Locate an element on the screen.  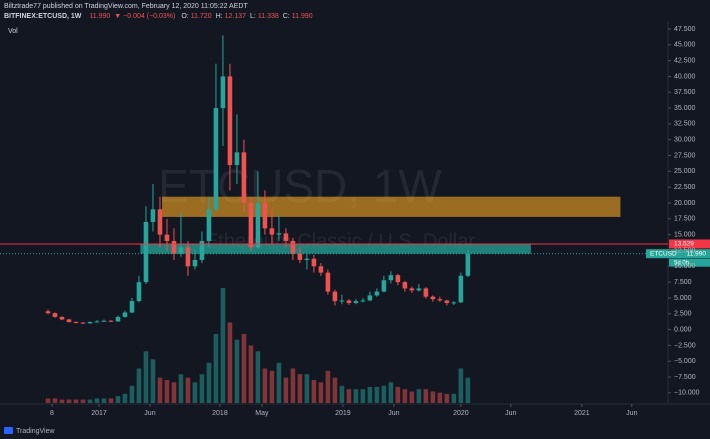
y-tick-label: 20.000 is located at coordinates (685, 203).